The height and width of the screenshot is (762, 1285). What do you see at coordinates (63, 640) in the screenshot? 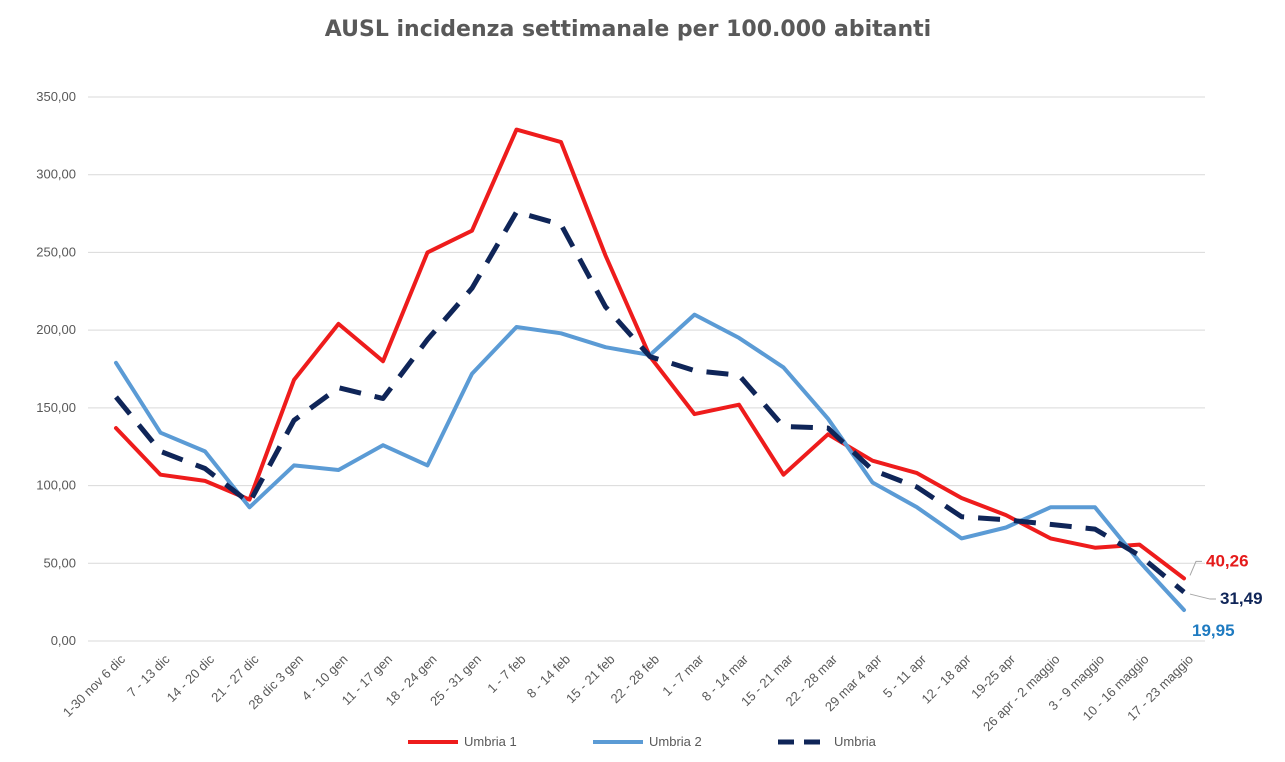
I see `y-tick-label: 0,00` at bounding box center [63, 640].